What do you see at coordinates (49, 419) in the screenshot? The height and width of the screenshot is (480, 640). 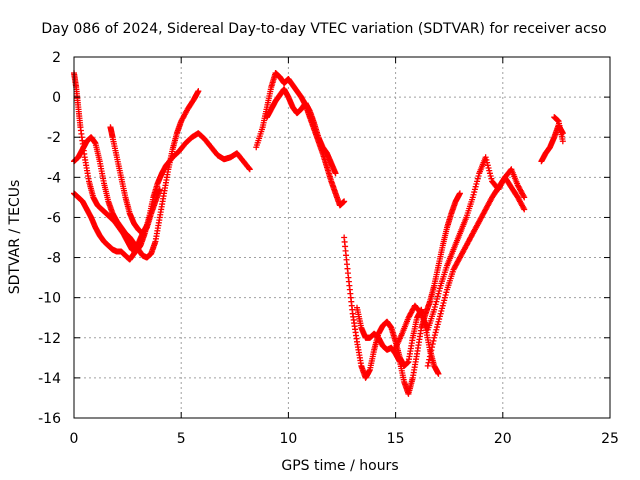 I see `y-tick-label: -16` at bounding box center [49, 419].